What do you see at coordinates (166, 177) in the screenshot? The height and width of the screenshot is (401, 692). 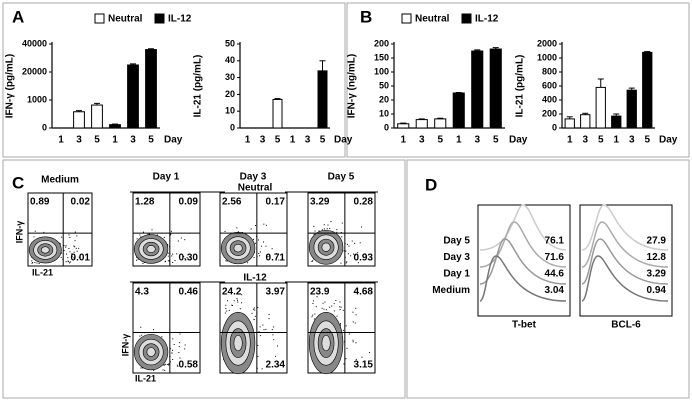 I see `column-title: Day 1` at bounding box center [166, 177].